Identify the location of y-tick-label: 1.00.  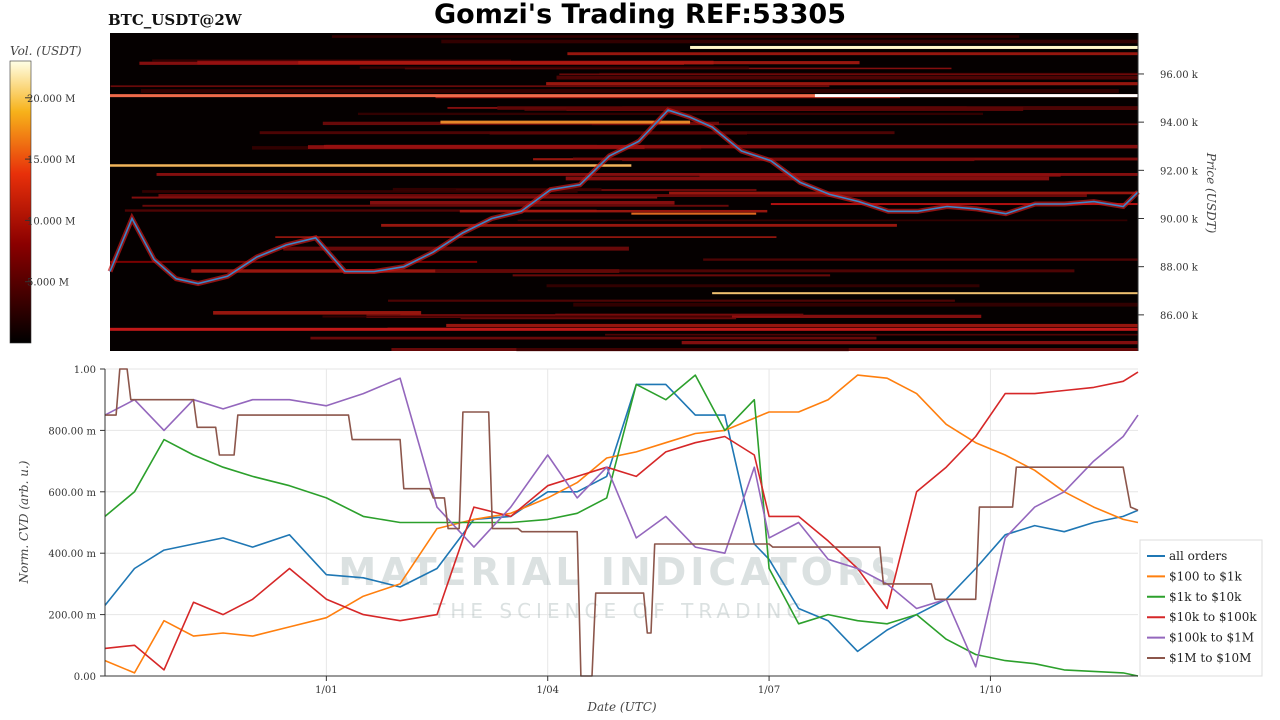
(85, 370).